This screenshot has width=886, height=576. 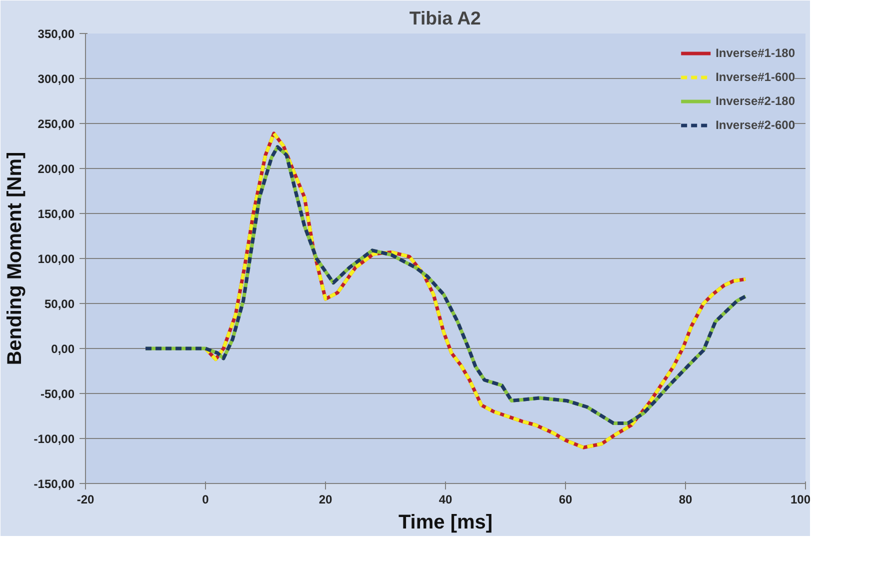 I want to click on y-tick-label: 0,00, so click(x=63, y=349).